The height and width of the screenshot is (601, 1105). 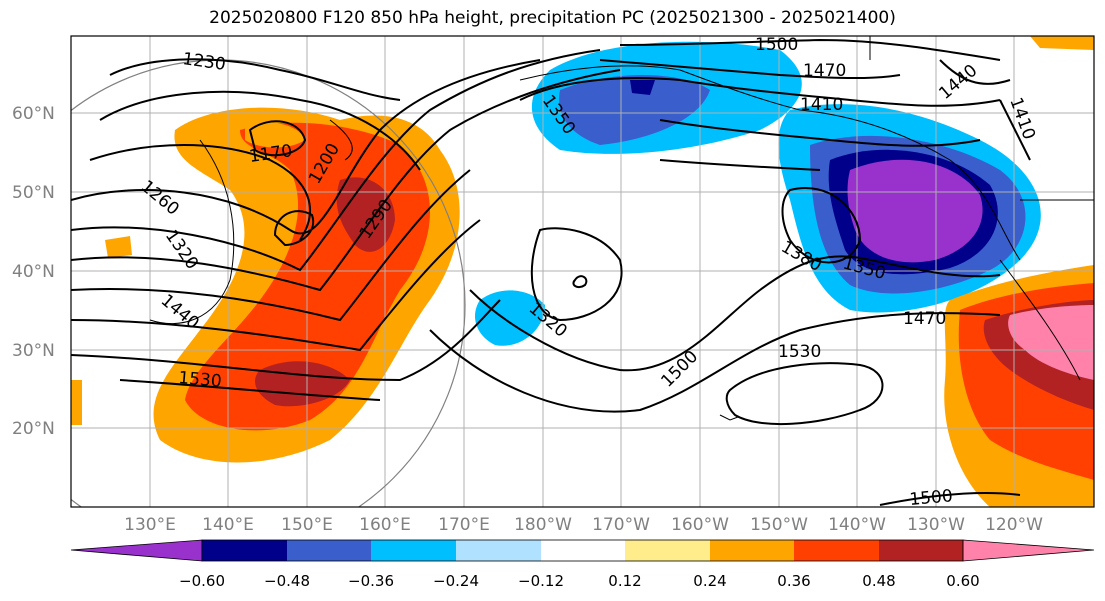 I want to click on contour-label: 1410, so click(x=821, y=105).